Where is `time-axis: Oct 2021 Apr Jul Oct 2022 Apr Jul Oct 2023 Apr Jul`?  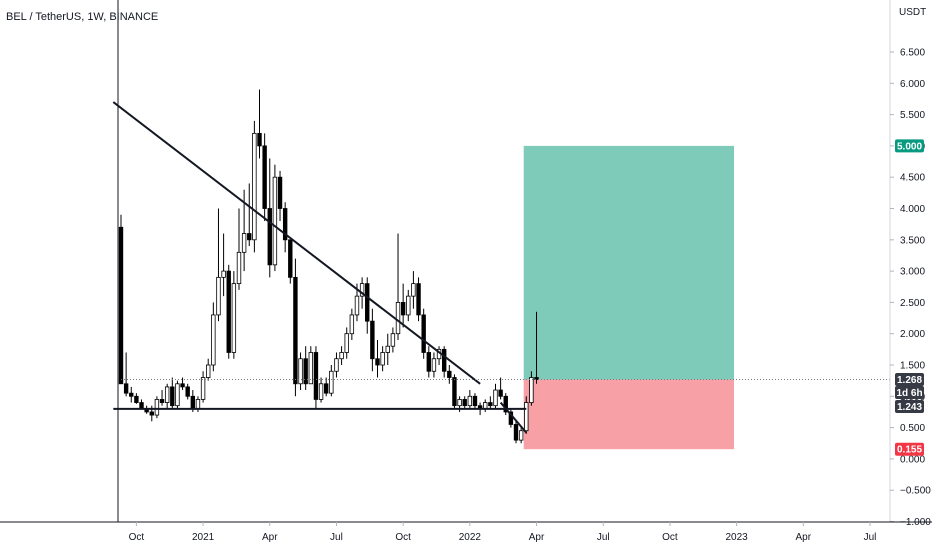 time-axis: Oct 2021 Apr Jul Oct 2022 Apr Jul Oct 2023 Apr Jul is located at coordinates (466, 532).